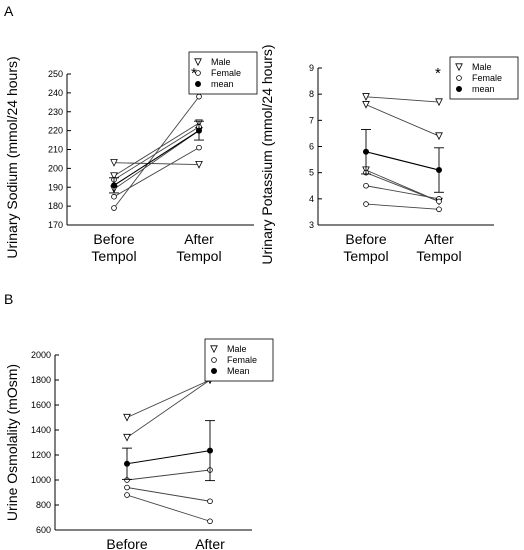 The image size is (524, 550). I want to click on potassium-y-tick-label: 6, so click(311, 147).